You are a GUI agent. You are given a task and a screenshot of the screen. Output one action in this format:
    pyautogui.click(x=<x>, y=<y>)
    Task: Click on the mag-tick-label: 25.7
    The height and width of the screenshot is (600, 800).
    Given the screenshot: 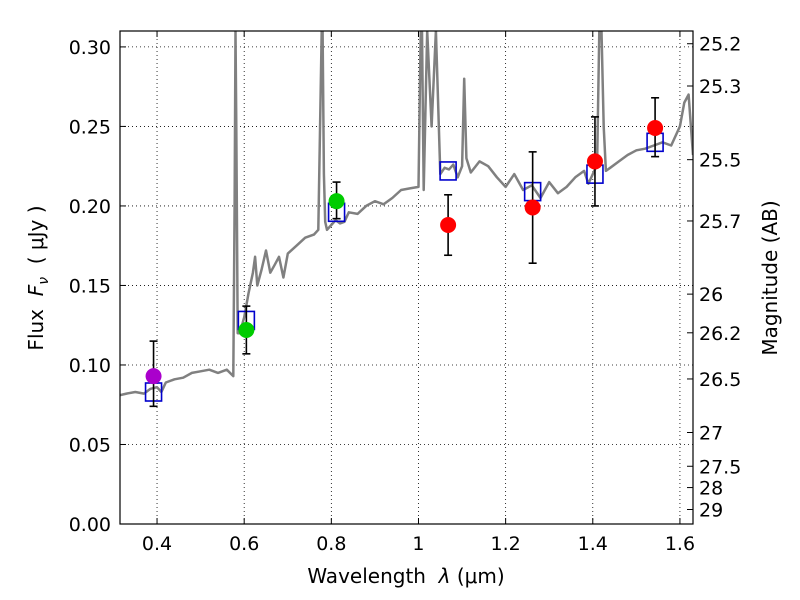 What is the action you would take?
    pyautogui.click(x=720, y=222)
    